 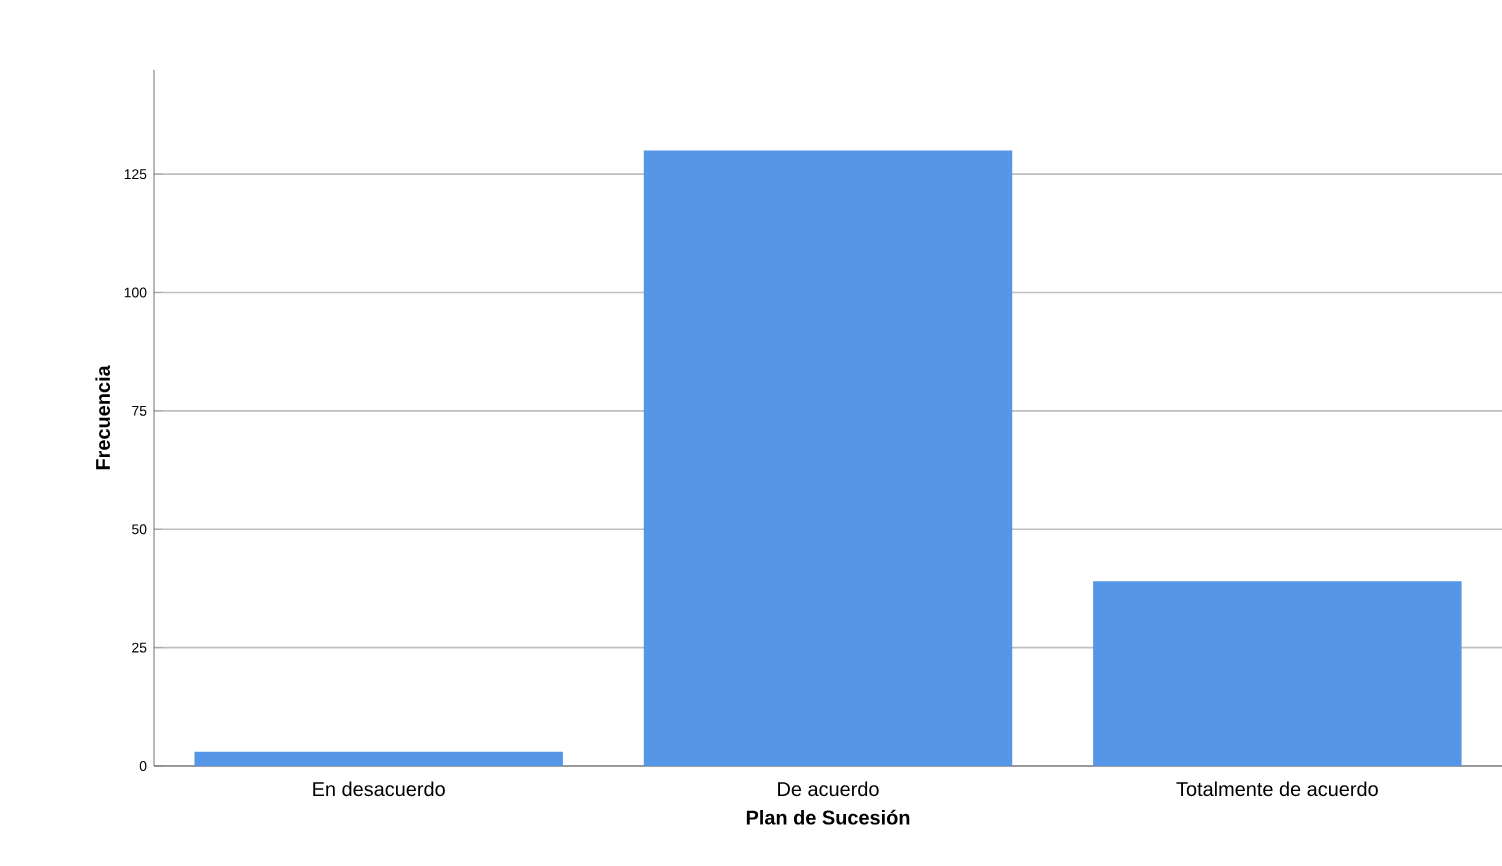 I want to click on x-tick-label: Totalmente de acuerdo, so click(x=1277, y=789).